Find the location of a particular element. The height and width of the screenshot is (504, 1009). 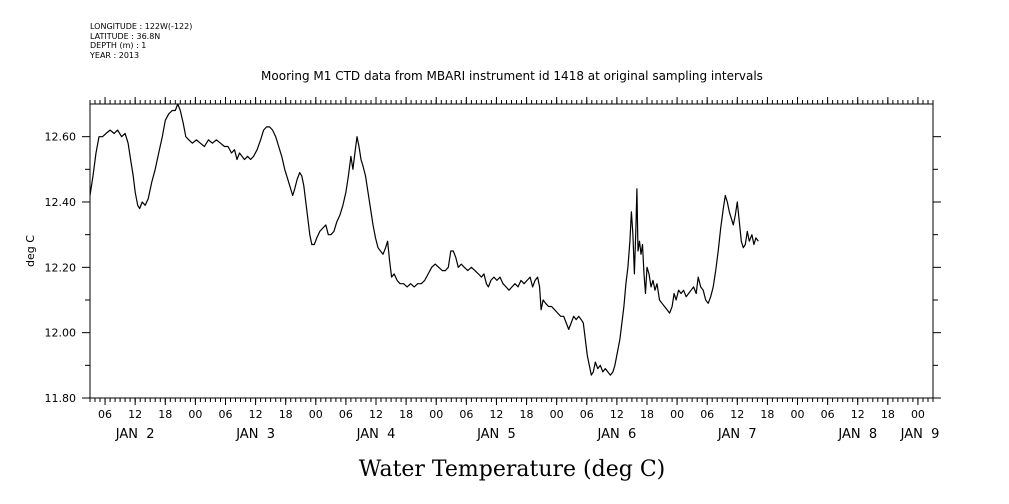

year-label: YEAR : 2013 is located at coordinates (115, 55).